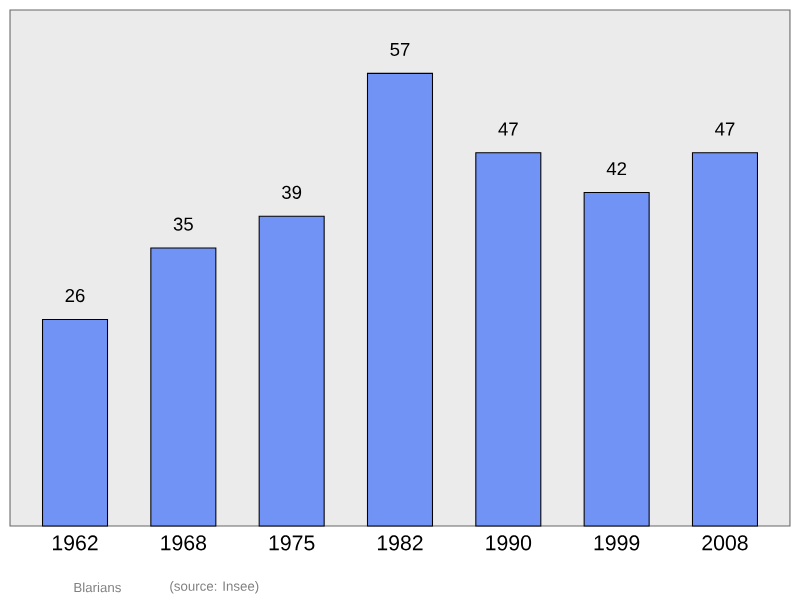 The width and height of the screenshot is (800, 602). I want to click on data-label: 26, so click(75, 295).